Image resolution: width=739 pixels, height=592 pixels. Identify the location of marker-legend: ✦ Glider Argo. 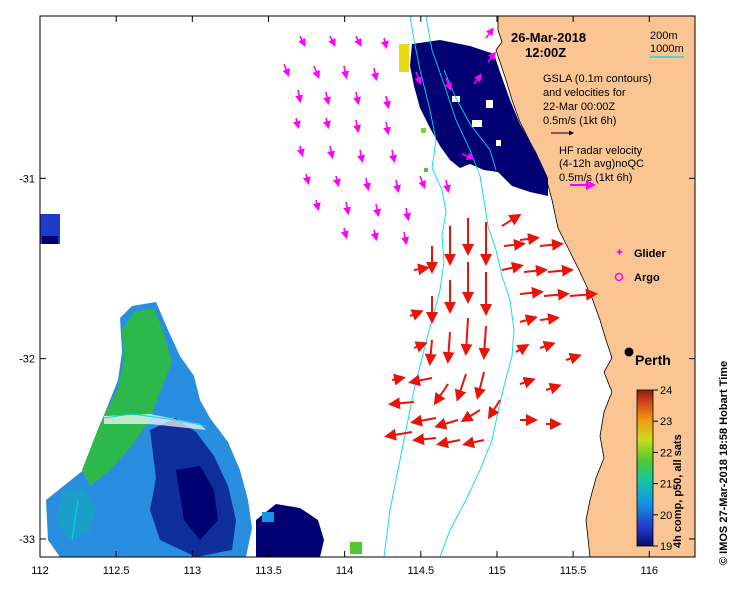
(640, 265).